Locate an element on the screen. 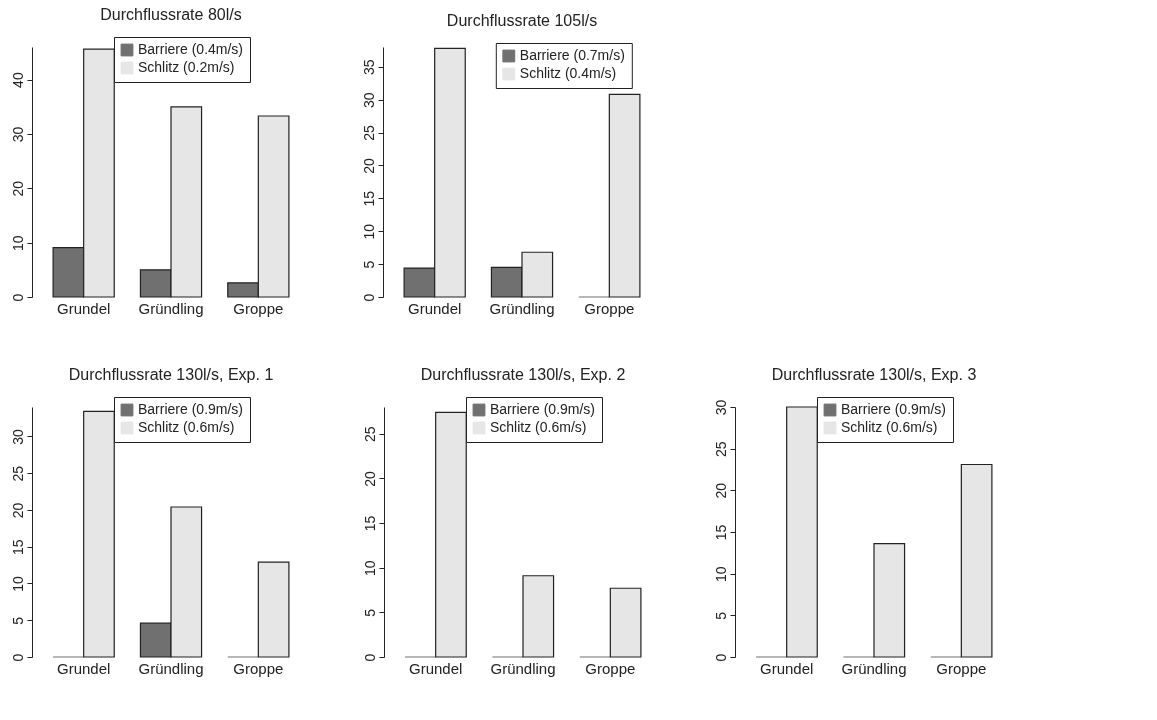  legend-label: Schlitz (0.4m/s) is located at coordinates (568, 73).